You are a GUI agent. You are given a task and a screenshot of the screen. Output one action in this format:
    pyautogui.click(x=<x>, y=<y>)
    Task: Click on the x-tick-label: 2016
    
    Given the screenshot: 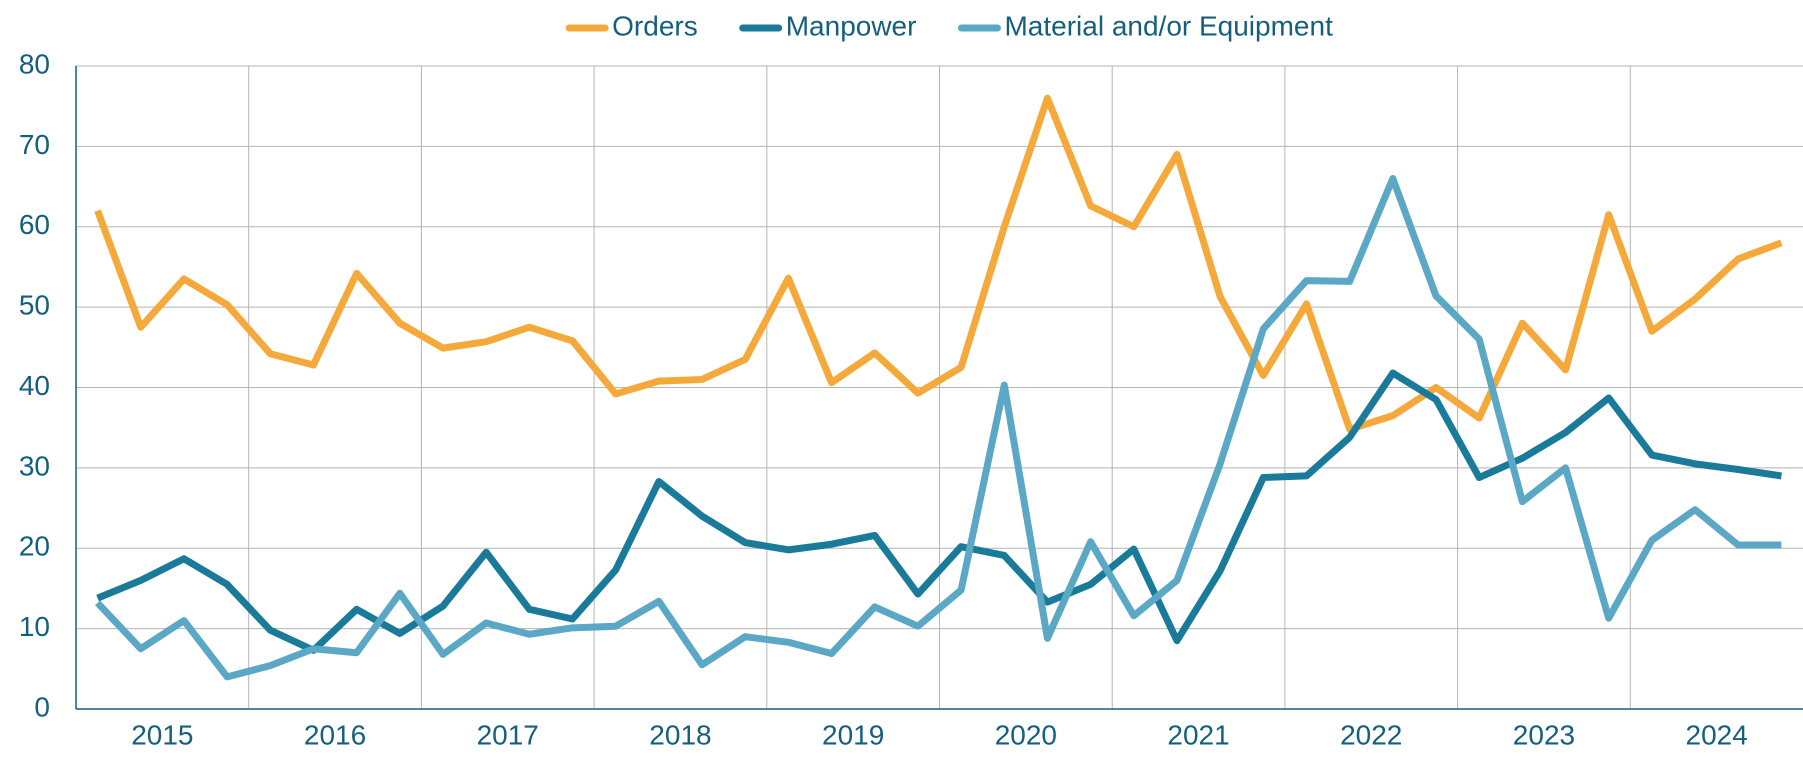 What is the action you would take?
    pyautogui.click(x=335, y=734)
    